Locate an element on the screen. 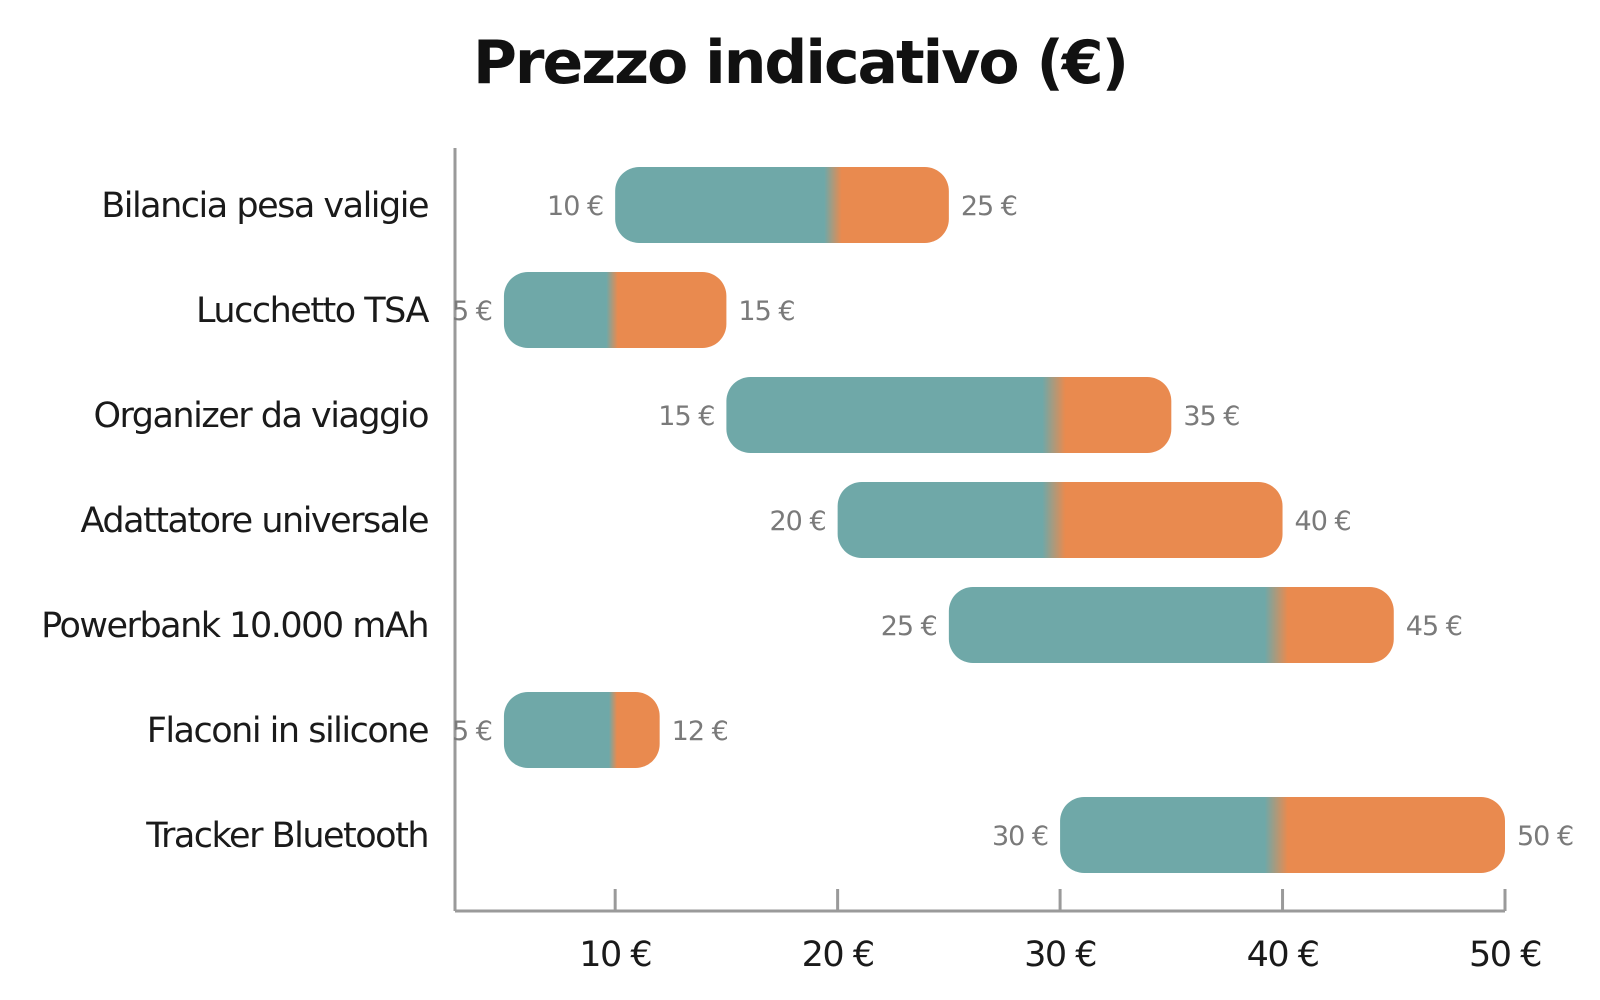  chart-title: Prezzo indicativo (€) is located at coordinates (800, 63).